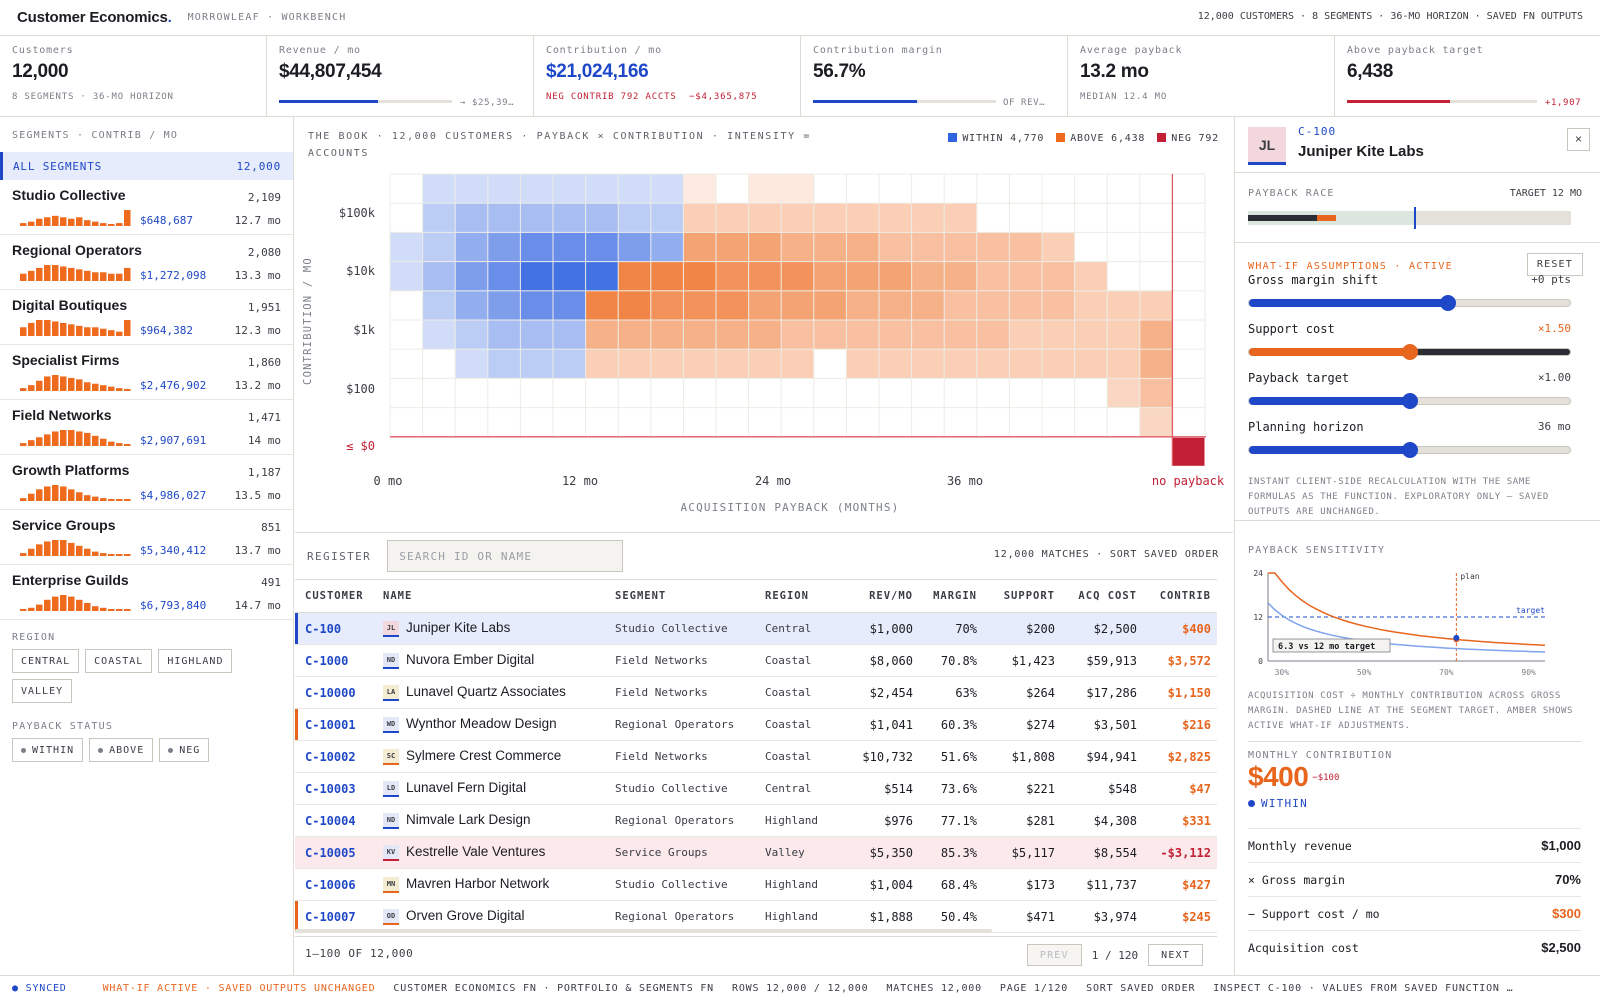 This screenshot has width=1600, height=1000. Describe the element at coordinates (121, 750) in the screenshot. I see `status-chip-above: ABOVE` at that location.